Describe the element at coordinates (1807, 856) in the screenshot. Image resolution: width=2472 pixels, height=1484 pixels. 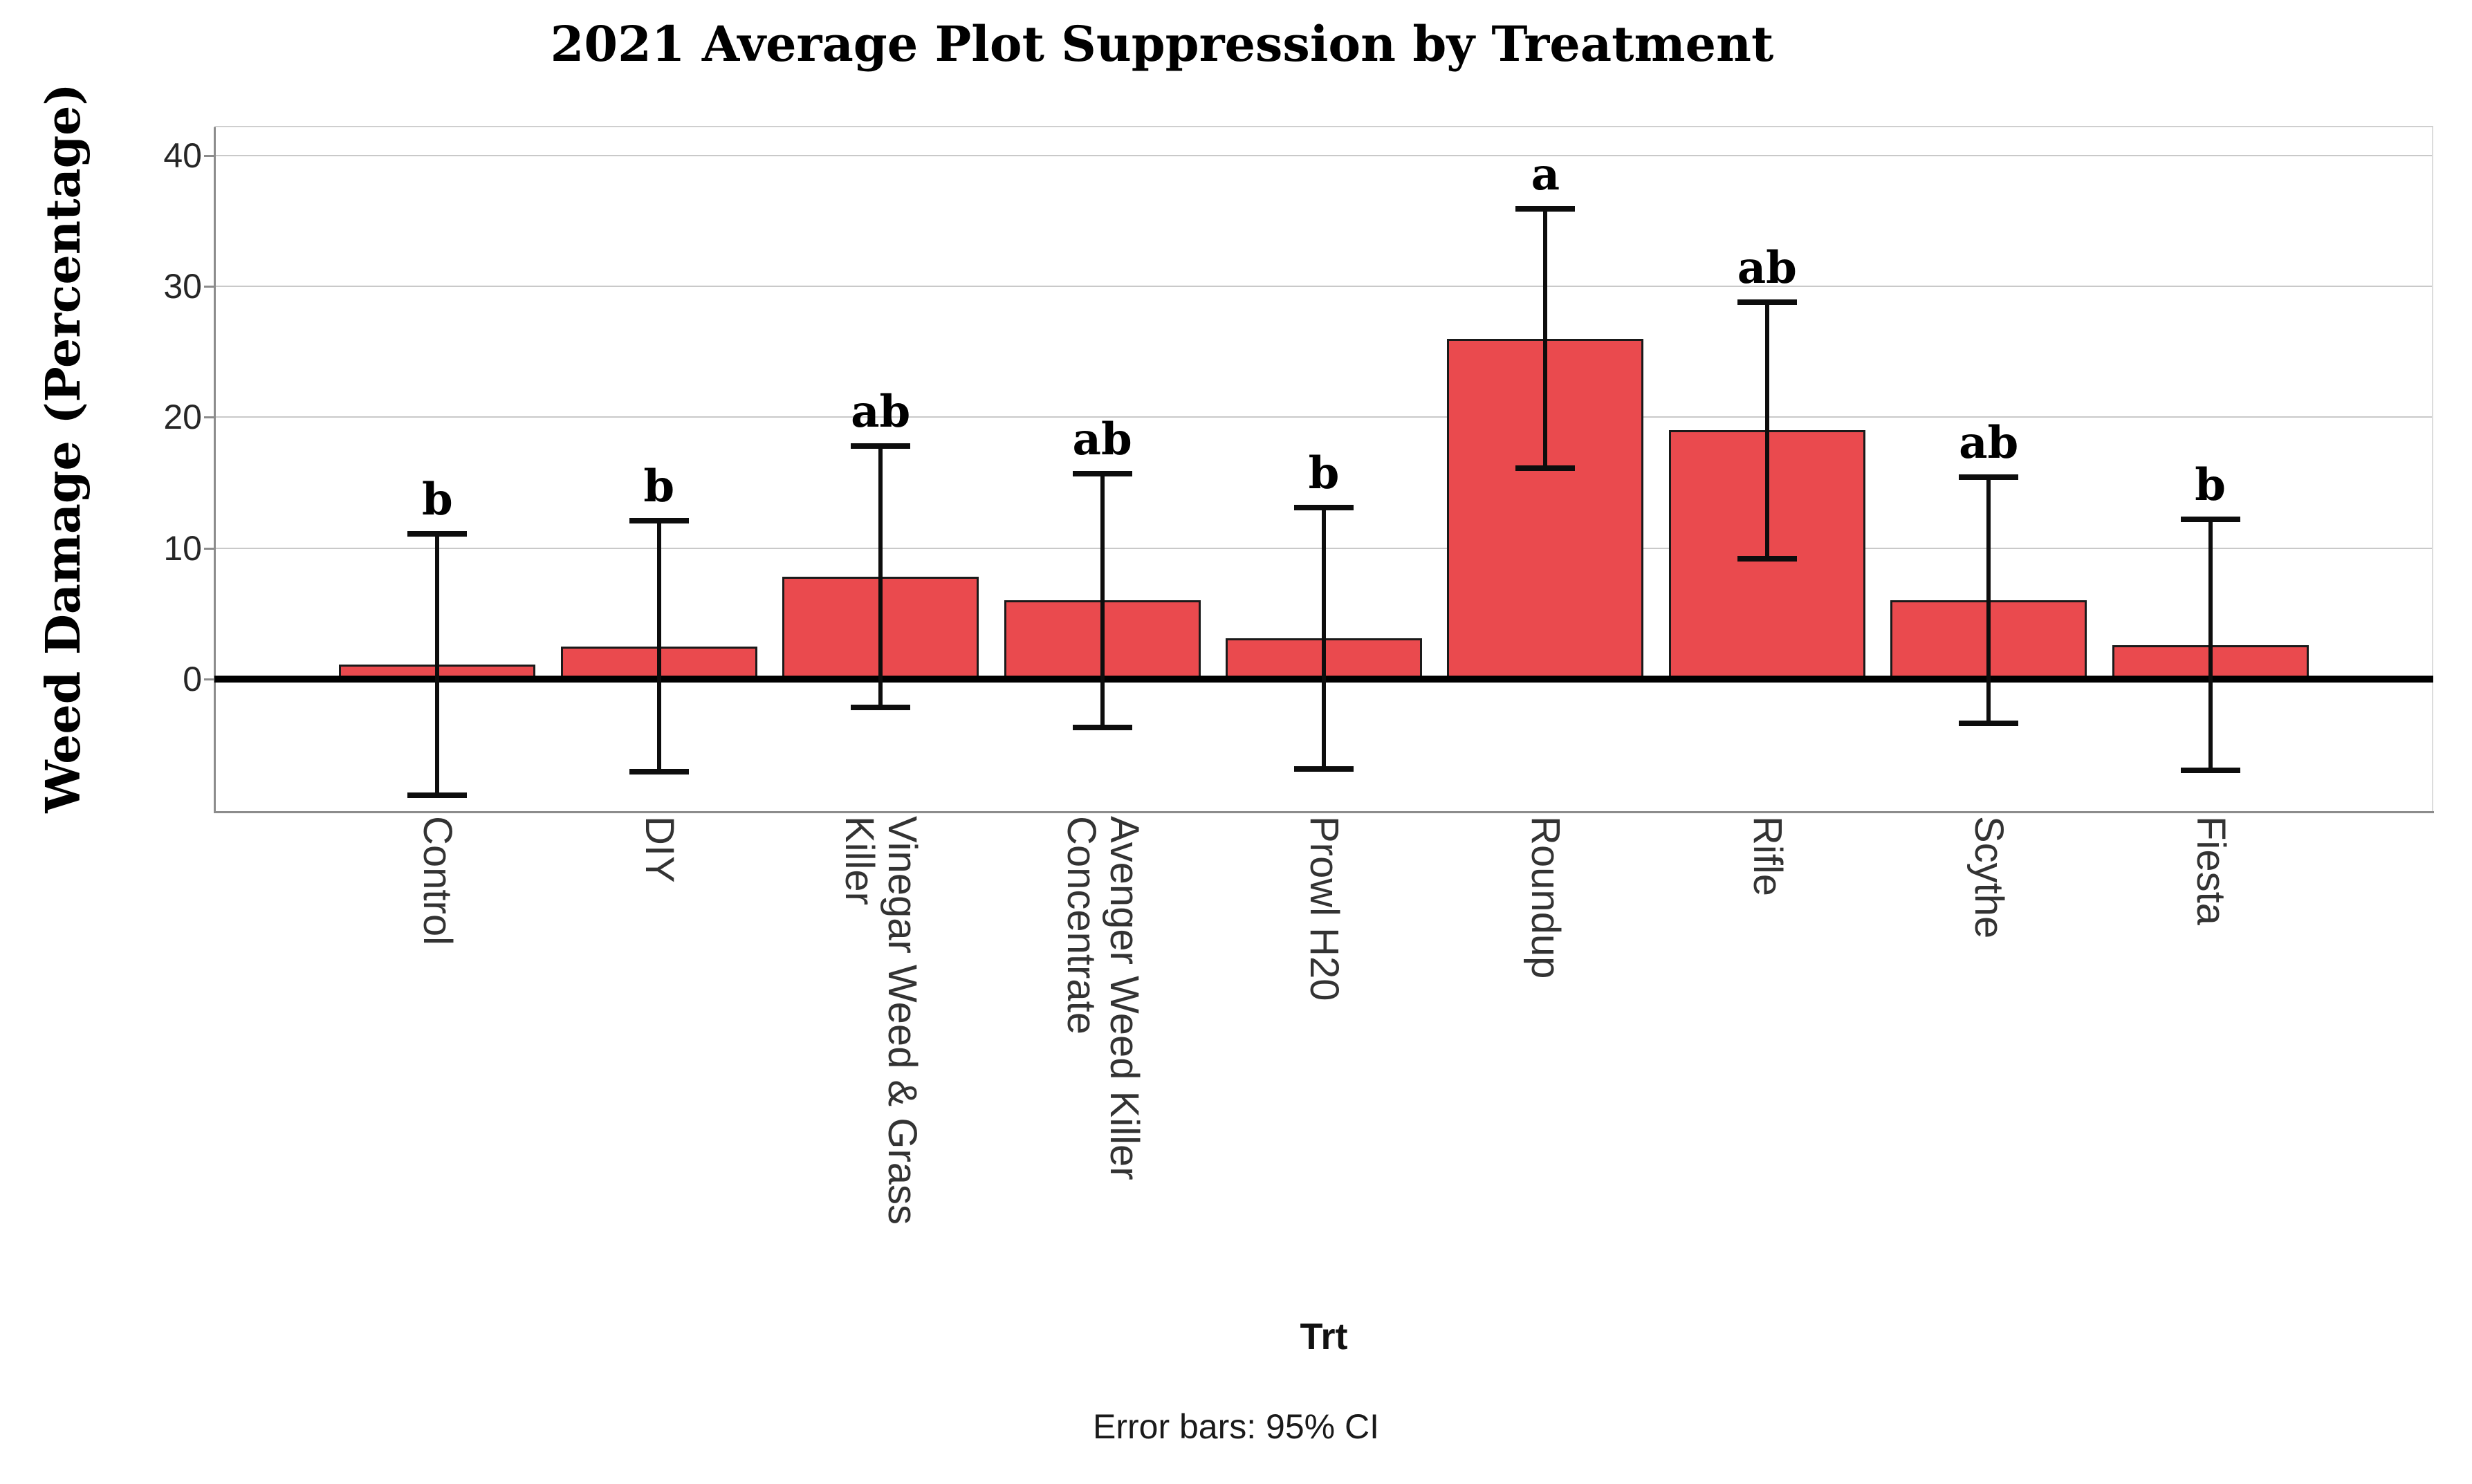
I see `x-category-label: Rifle` at that location.